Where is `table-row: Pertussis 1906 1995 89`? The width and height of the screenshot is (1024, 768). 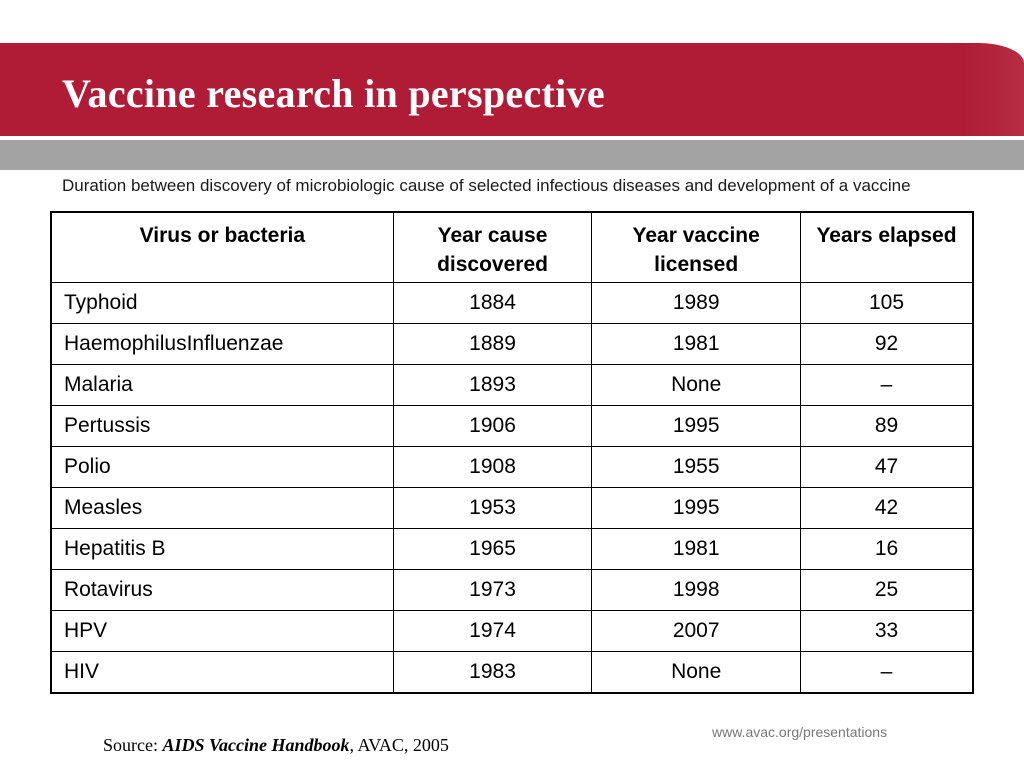
table-row: Pertussis 1906 1995 89 is located at coordinates (512, 425).